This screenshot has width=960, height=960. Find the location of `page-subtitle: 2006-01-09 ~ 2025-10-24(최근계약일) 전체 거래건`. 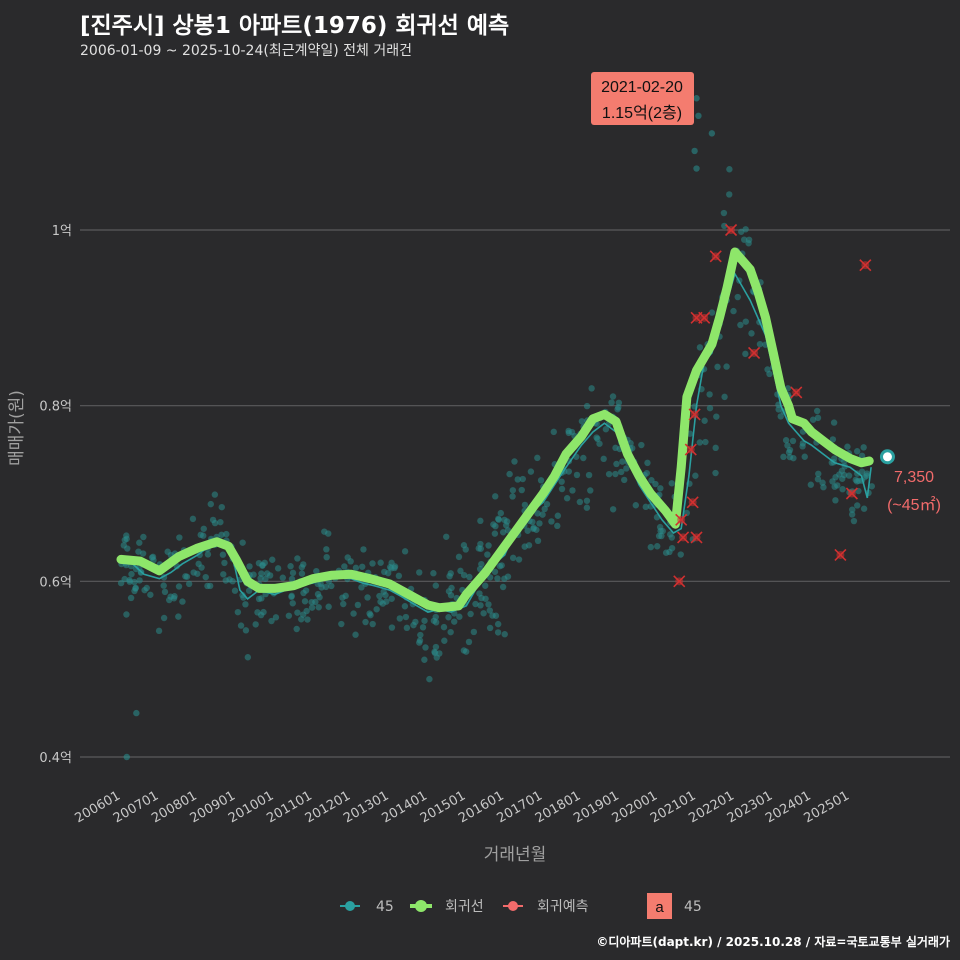

page-subtitle: 2006-01-09 ~ 2025-10-24(최근계약일) 전체 거래건 is located at coordinates (246, 51).